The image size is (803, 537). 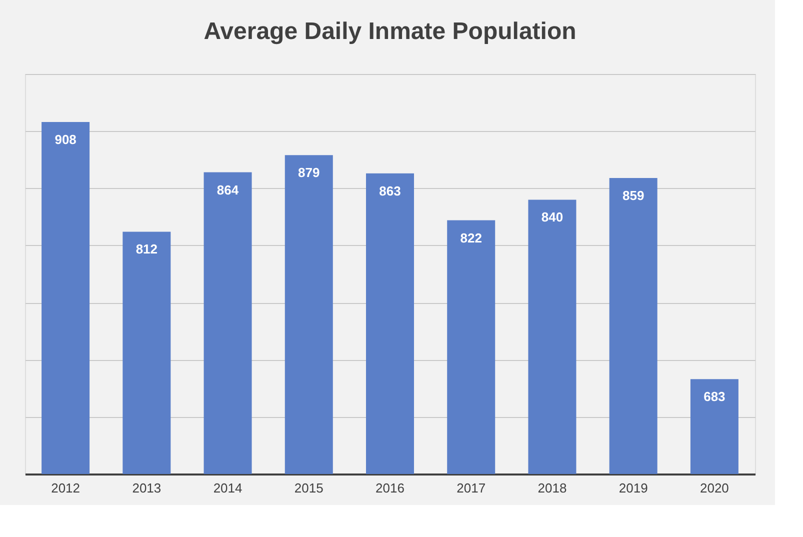 What do you see at coordinates (633, 195) in the screenshot?
I see `data-label: 859` at bounding box center [633, 195].